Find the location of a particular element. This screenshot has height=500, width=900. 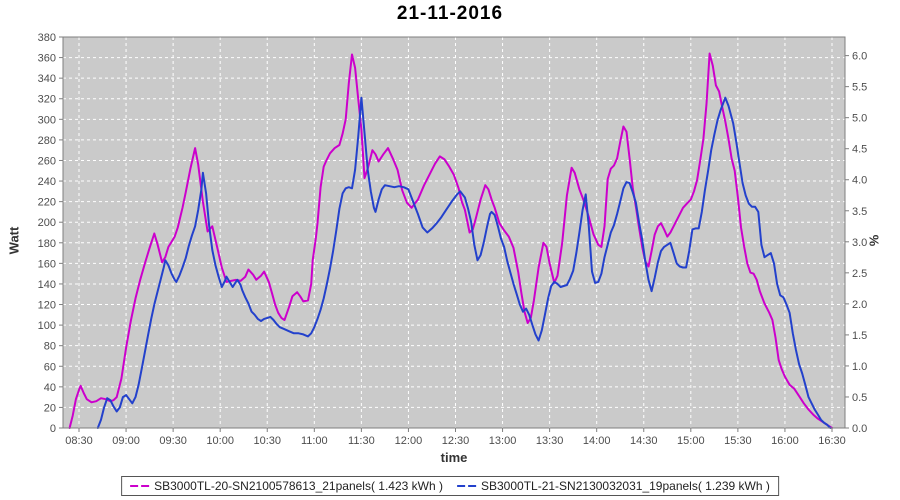

left-tick-label: 340 is located at coordinates (47, 79).